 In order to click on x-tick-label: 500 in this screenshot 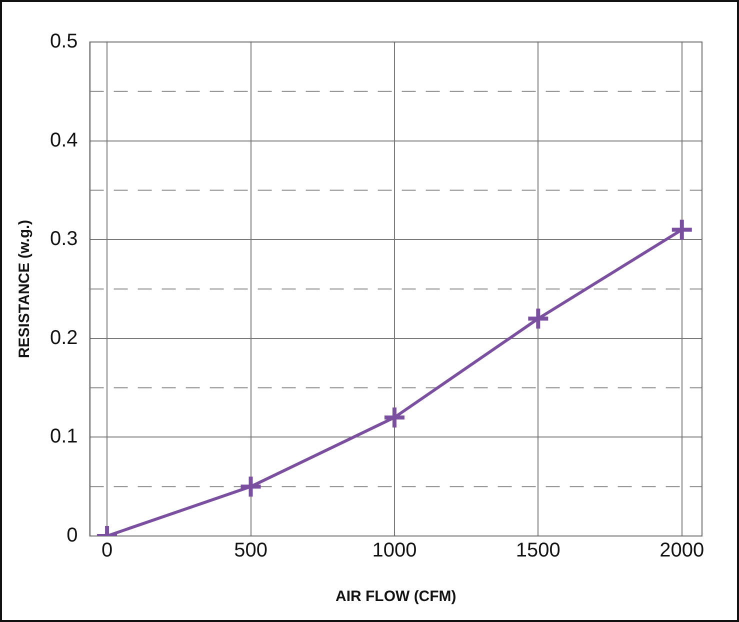, I will do `click(251, 551)`.